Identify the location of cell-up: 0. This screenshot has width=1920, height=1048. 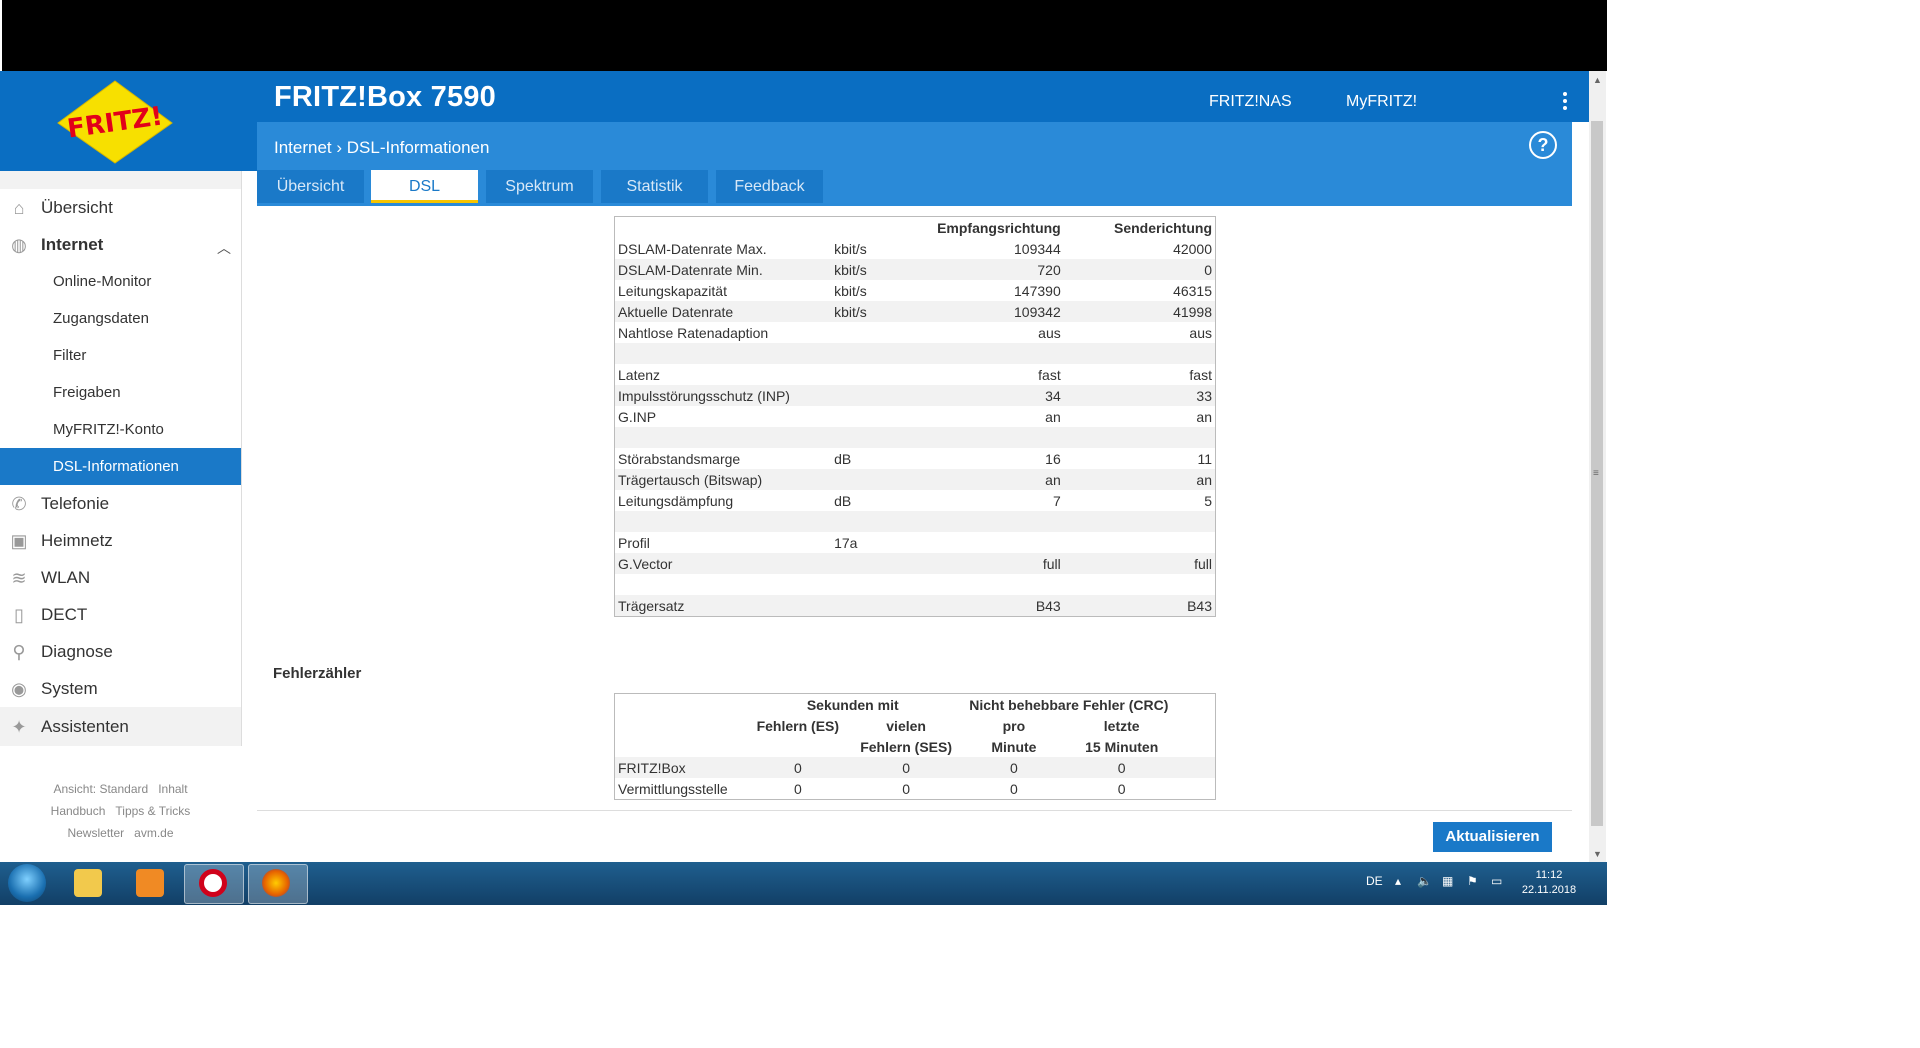
(1139, 269).